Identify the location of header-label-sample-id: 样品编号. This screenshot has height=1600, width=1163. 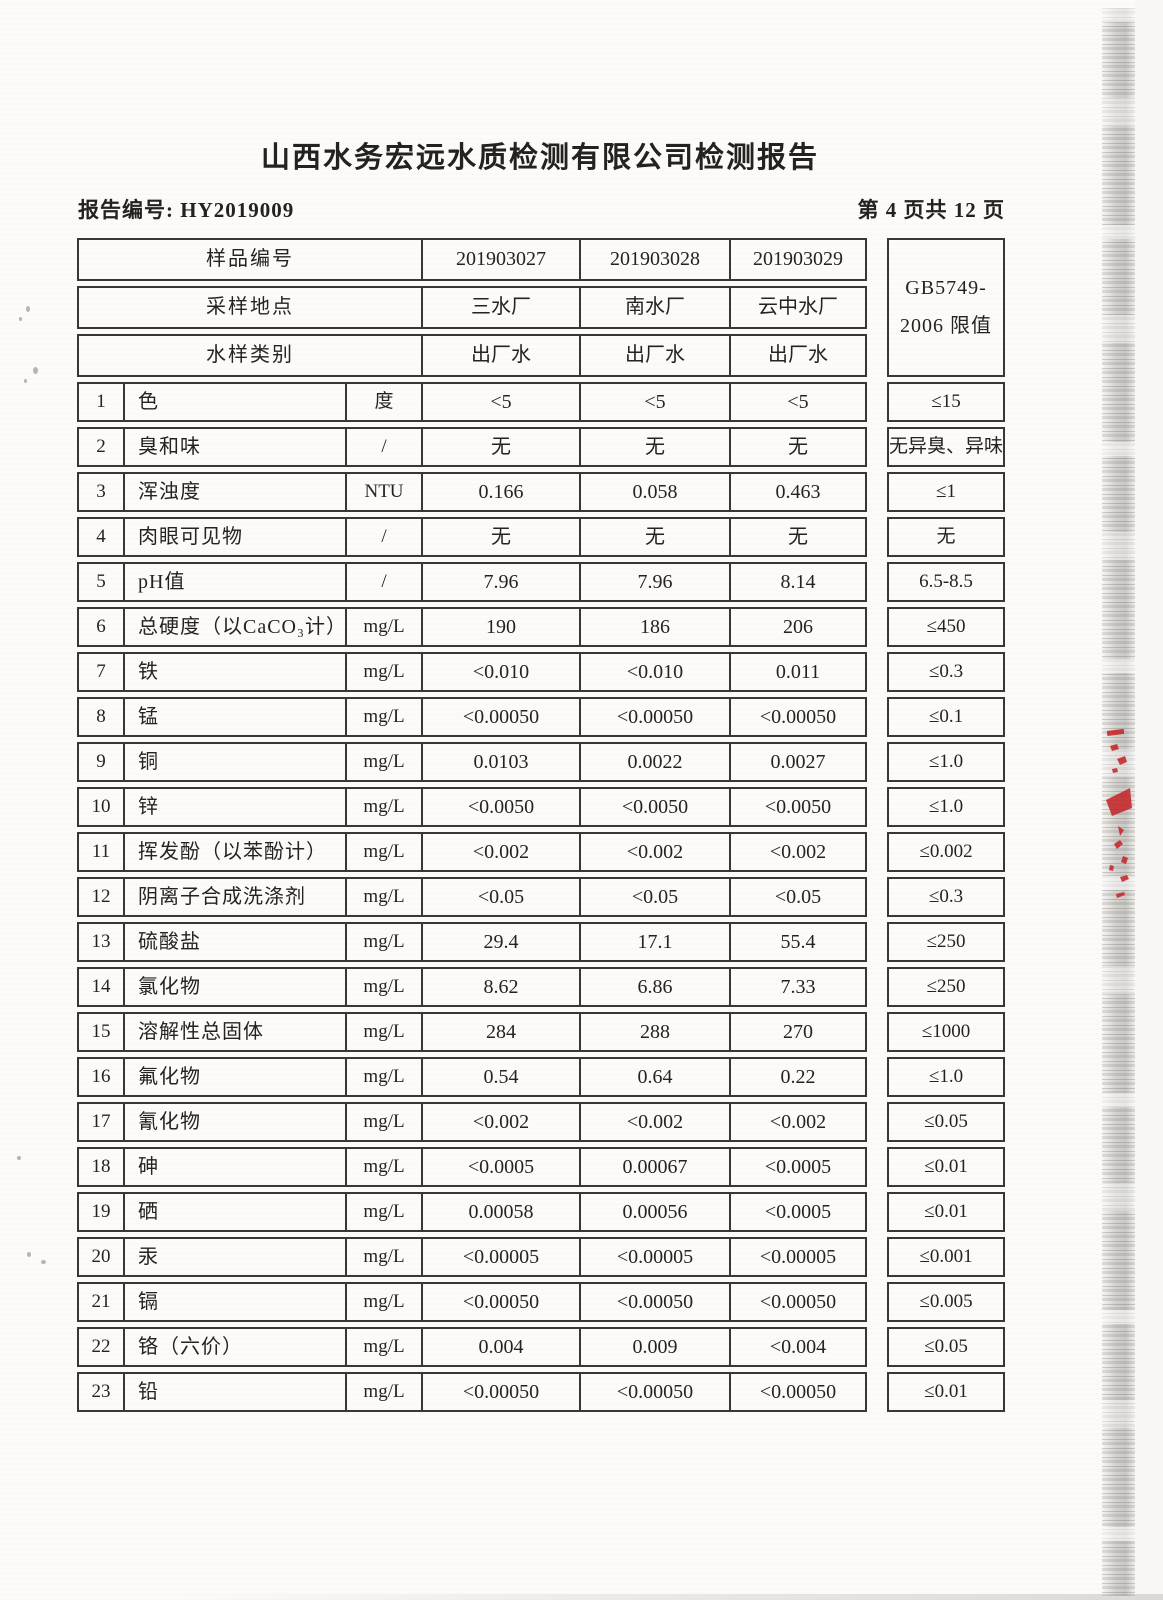
(250, 259).